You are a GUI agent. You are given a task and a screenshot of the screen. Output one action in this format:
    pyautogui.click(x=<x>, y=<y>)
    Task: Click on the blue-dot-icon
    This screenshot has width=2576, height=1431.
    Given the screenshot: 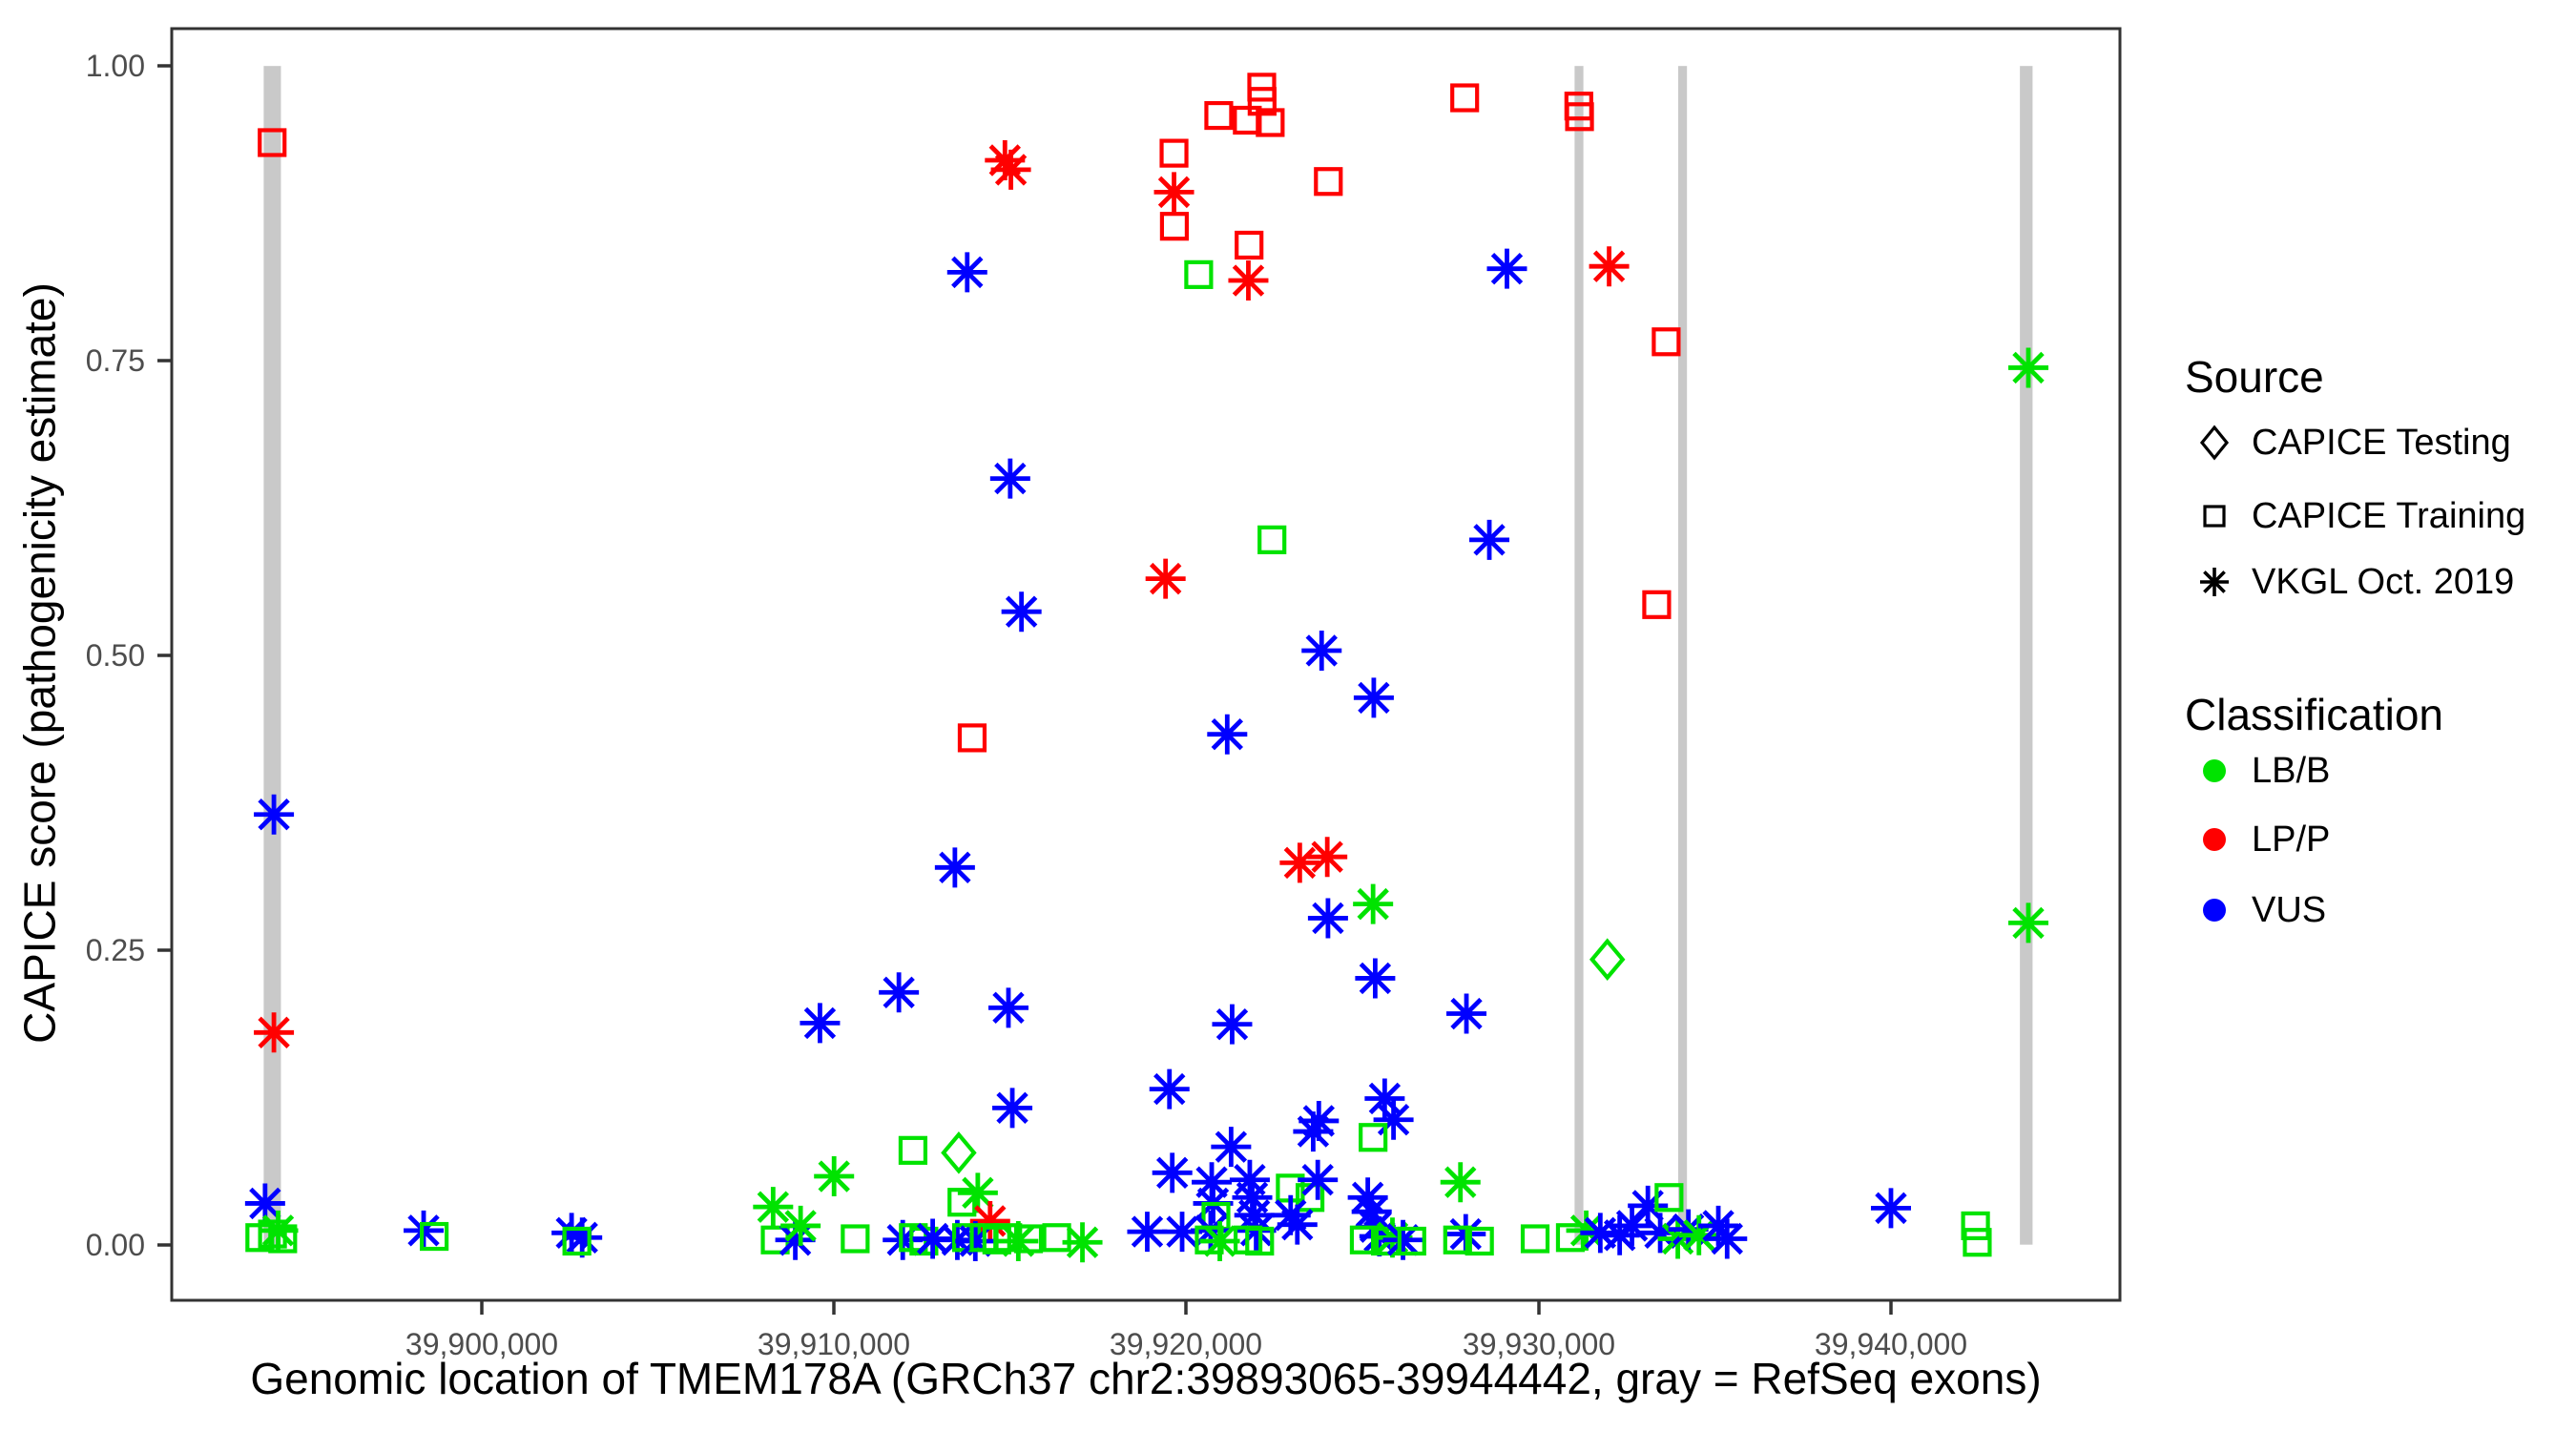 What is the action you would take?
    pyautogui.click(x=2214, y=910)
    